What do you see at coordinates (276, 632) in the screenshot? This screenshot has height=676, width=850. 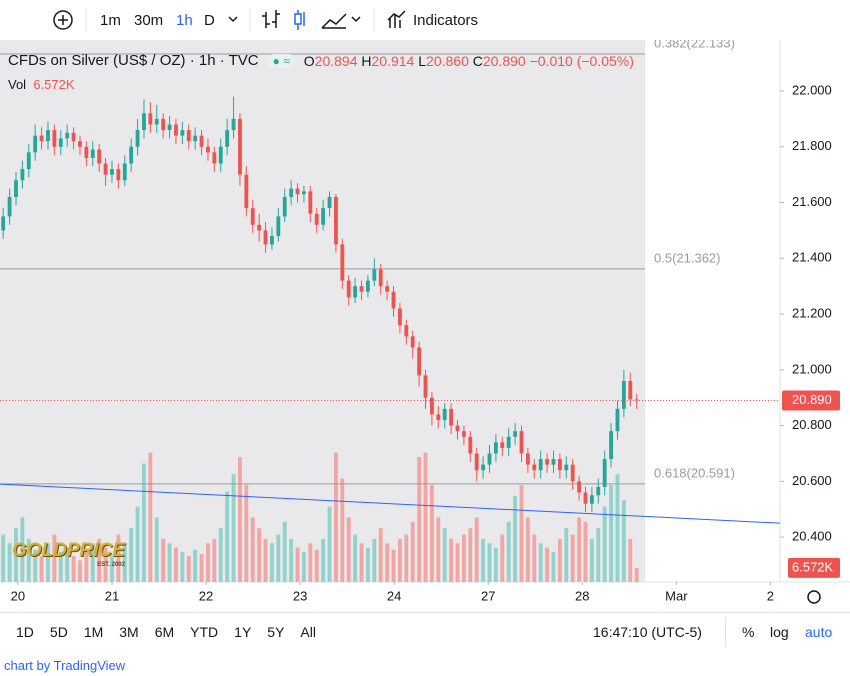 I see `range-button: 5Y` at bounding box center [276, 632].